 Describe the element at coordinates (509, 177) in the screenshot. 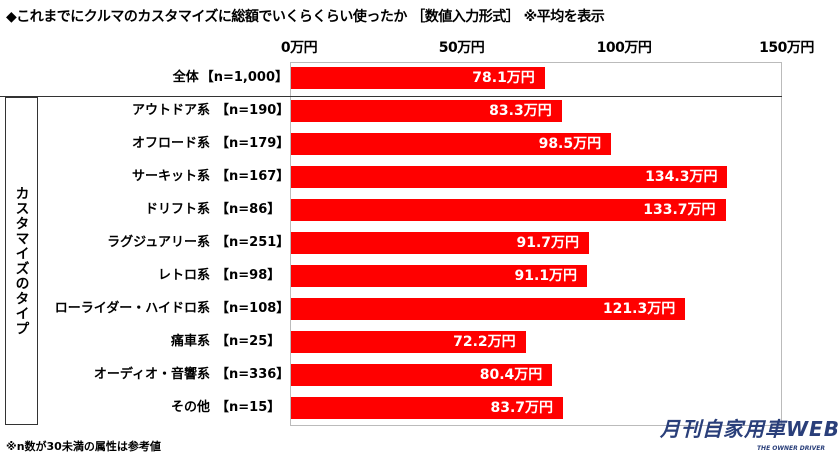

I see `bar: 134.3万円` at that location.